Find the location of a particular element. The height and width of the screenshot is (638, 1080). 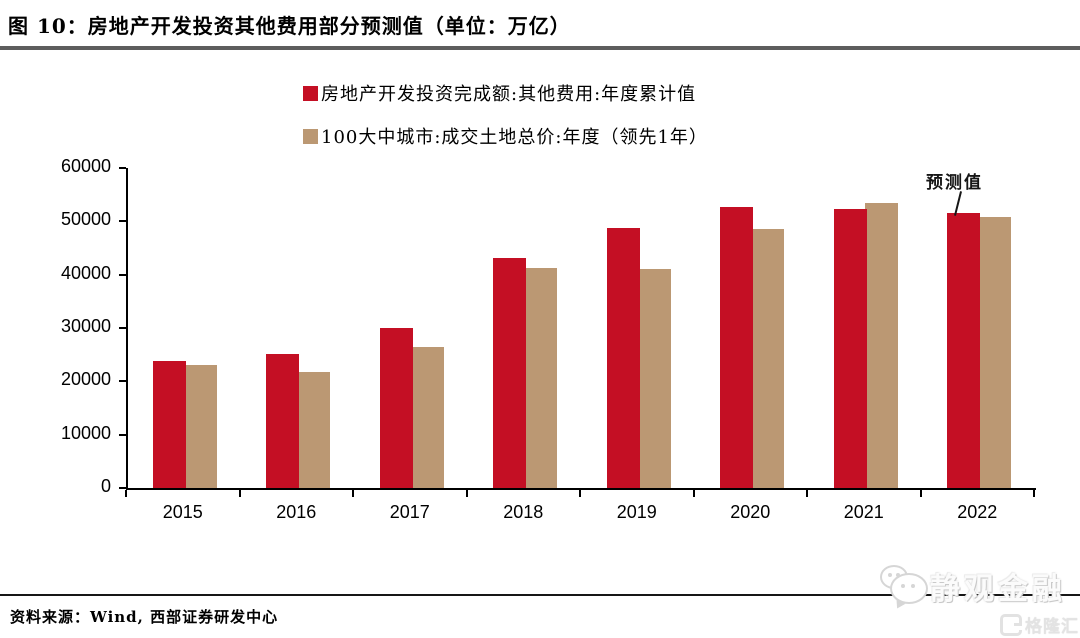

x-tick-label-2019: 2019 is located at coordinates (636, 512).